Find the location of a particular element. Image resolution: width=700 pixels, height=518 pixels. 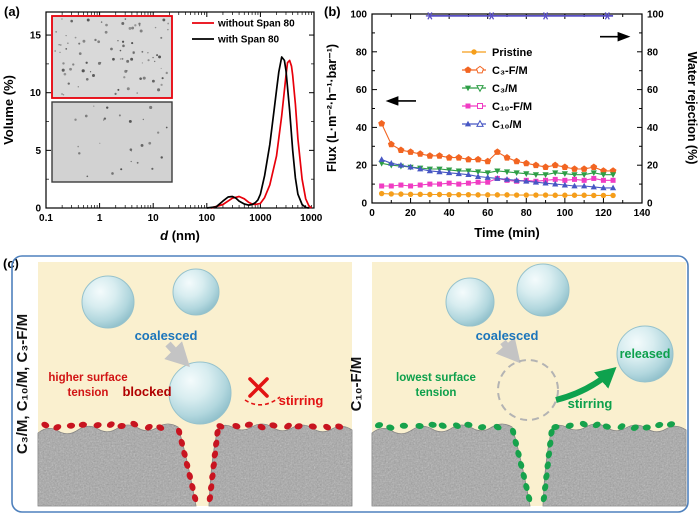

x-tick-label: 1000 is located at coordinates (260, 218).